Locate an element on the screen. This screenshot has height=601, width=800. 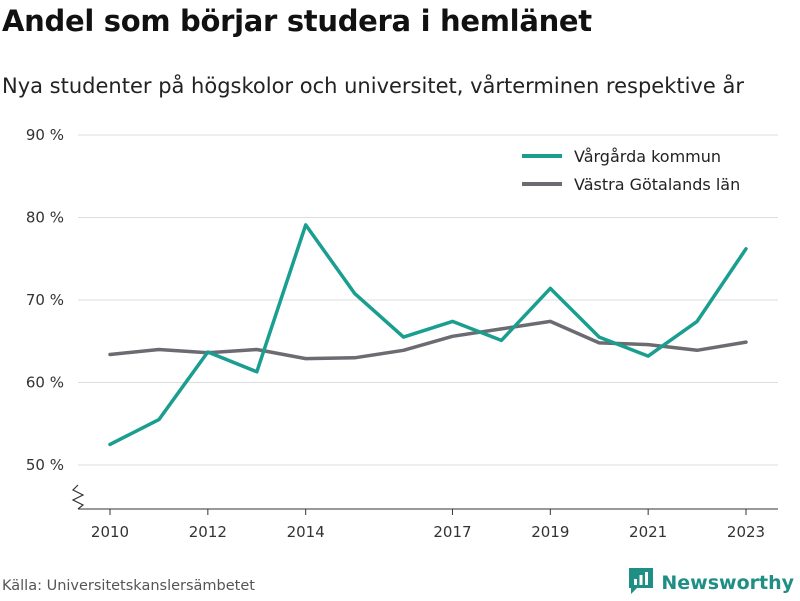
y-tick-label: 80 % is located at coordinates (45, 218).